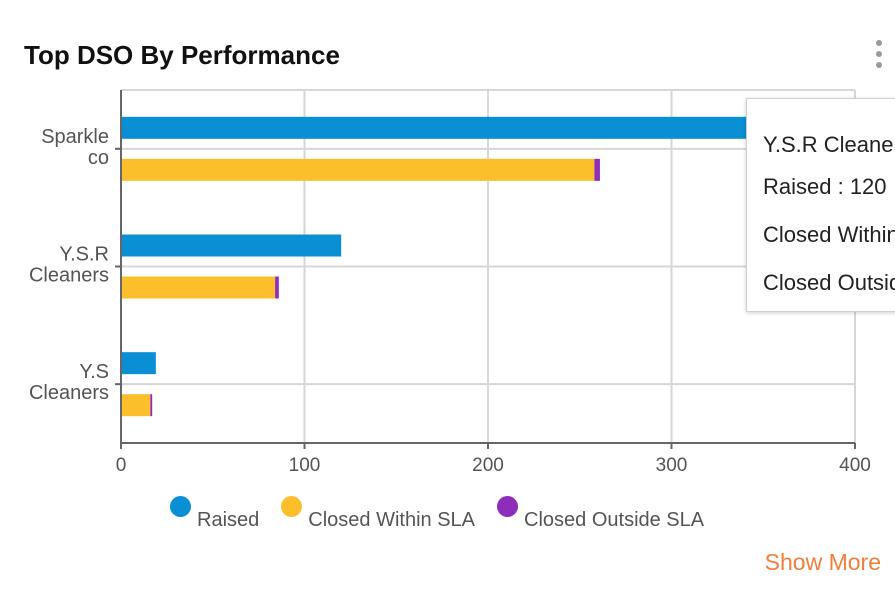 The image size is (895, 592). Describe the element at coordinates (292, 506) in the screenshot. I see `legend-swatch-closed-within` at that location.